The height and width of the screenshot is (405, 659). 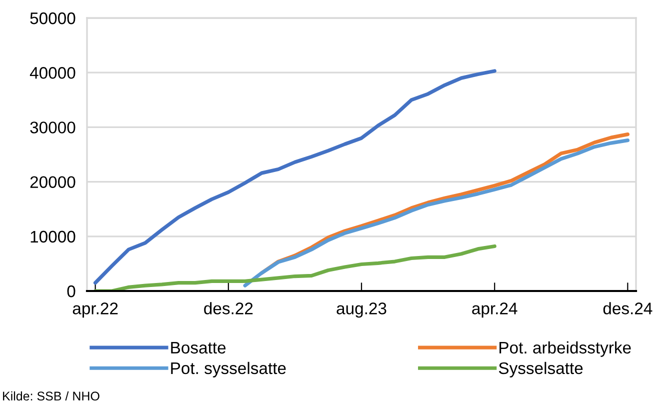 I want to click on x-tick-label: des.22, so click(x=228, y=308).